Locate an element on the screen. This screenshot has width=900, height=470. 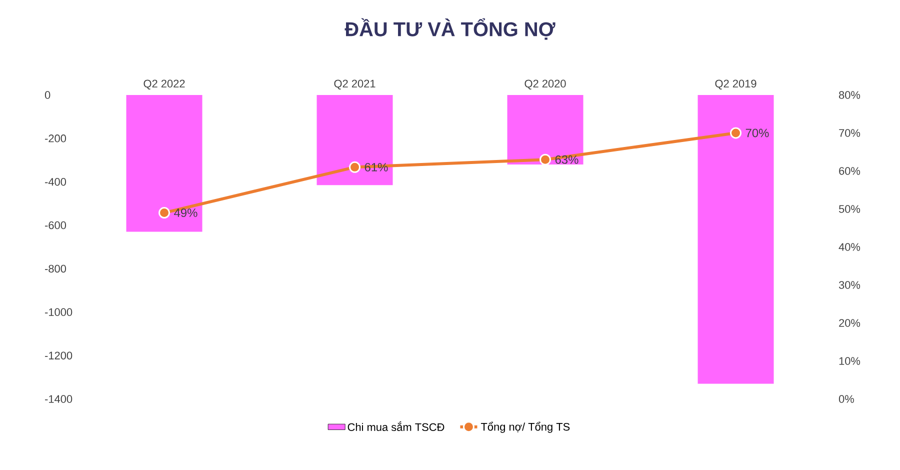
y-tick-label: -1000 is located at coordinates (58, 312).